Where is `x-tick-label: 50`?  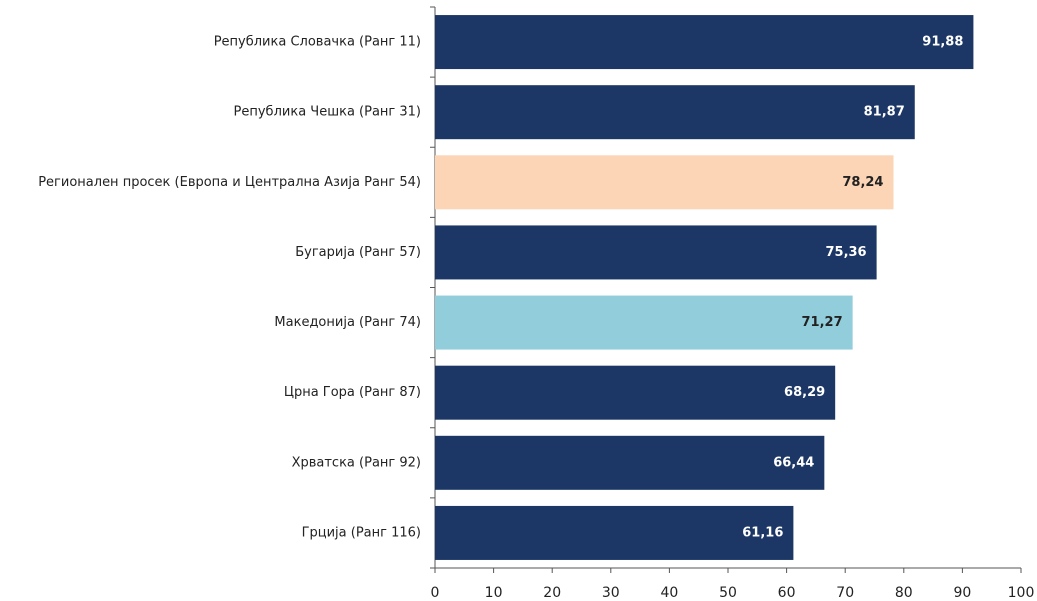 x-tick-label: 50 is located at coordinates (728, 593).